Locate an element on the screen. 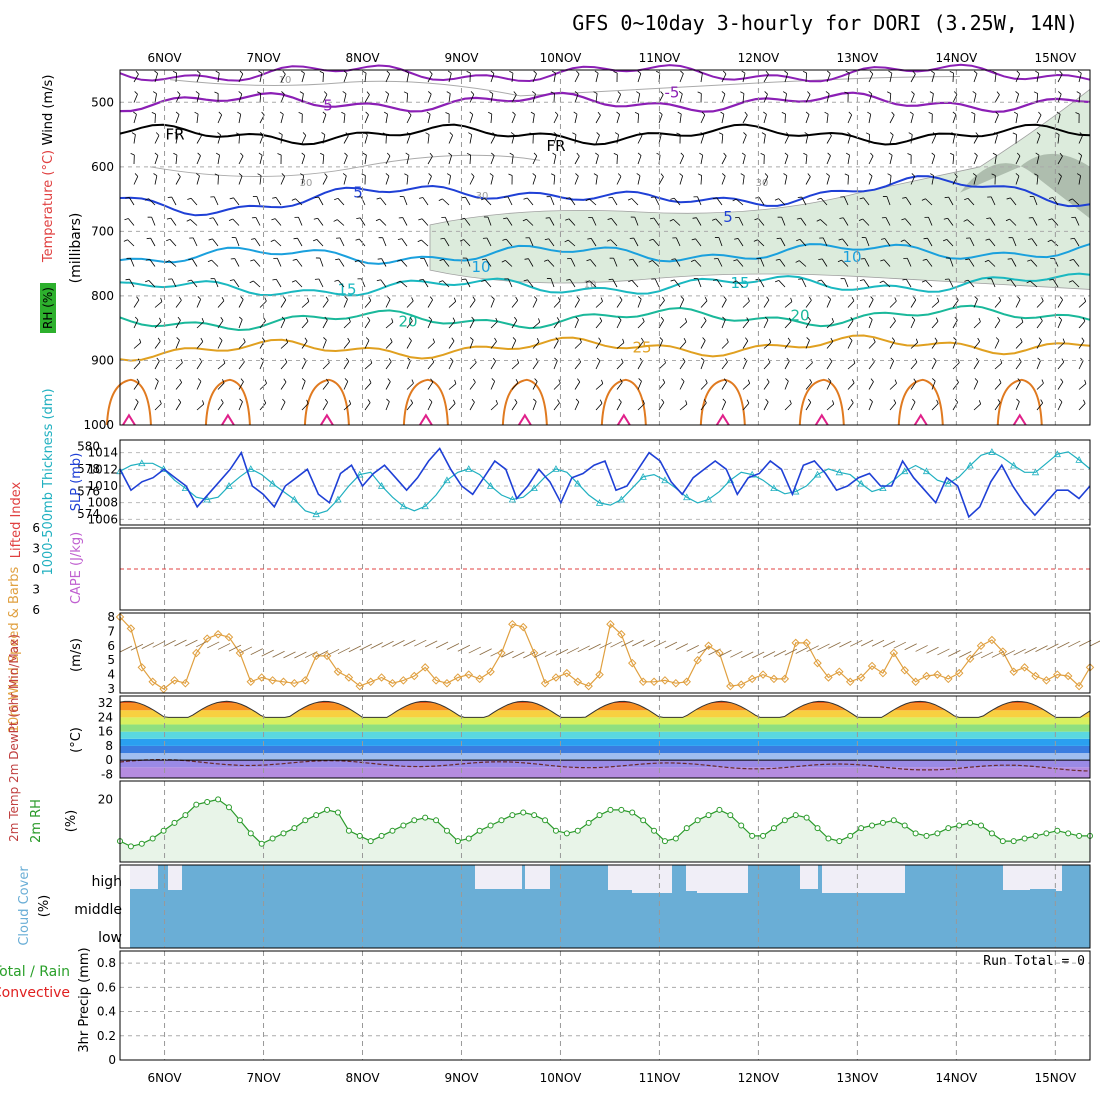 This screenshot has width=1100, height=1100. precip-legend-total: Total / Rain is located at coordinates (35, 972).